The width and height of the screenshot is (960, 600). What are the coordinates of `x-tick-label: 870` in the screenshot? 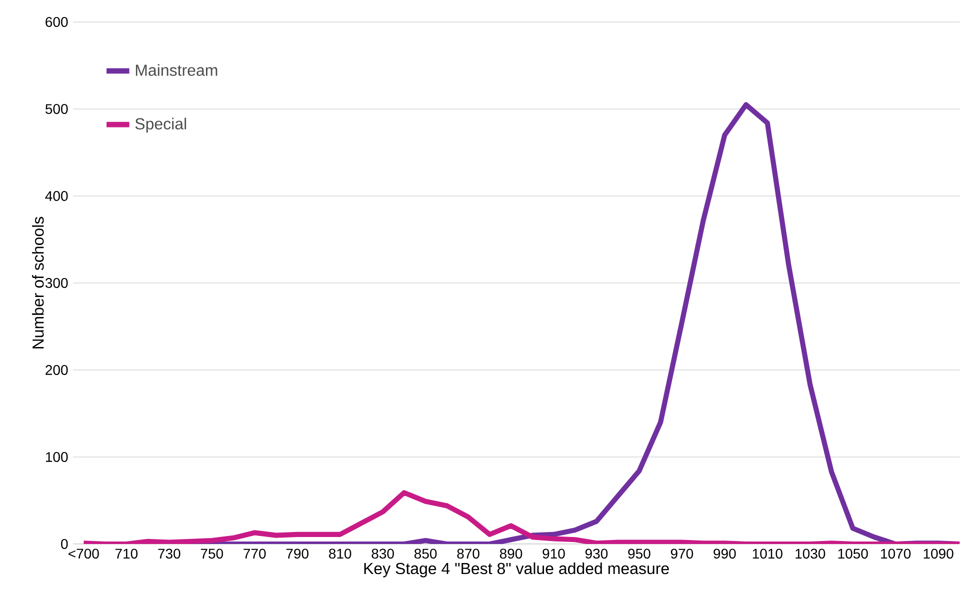 It's located at (468, 553).